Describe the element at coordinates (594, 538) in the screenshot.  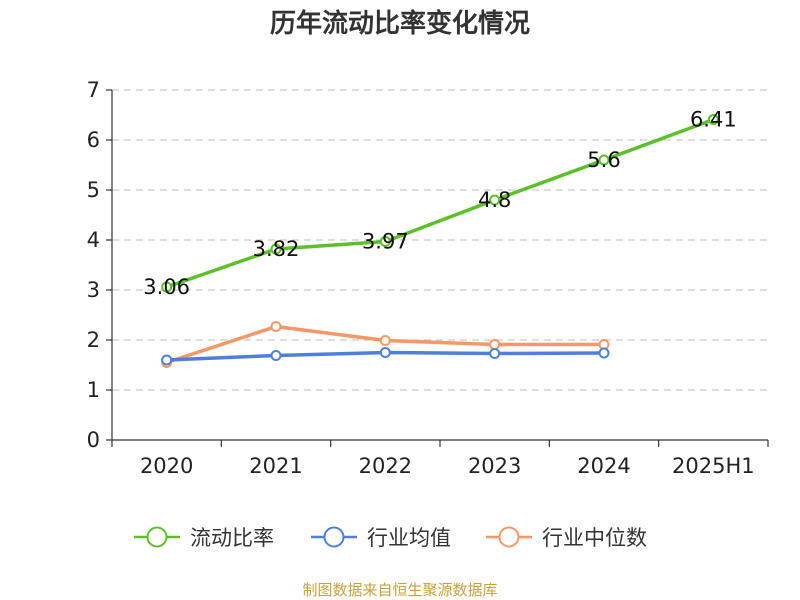
I see `legend-label: 行业中位数` at that location.